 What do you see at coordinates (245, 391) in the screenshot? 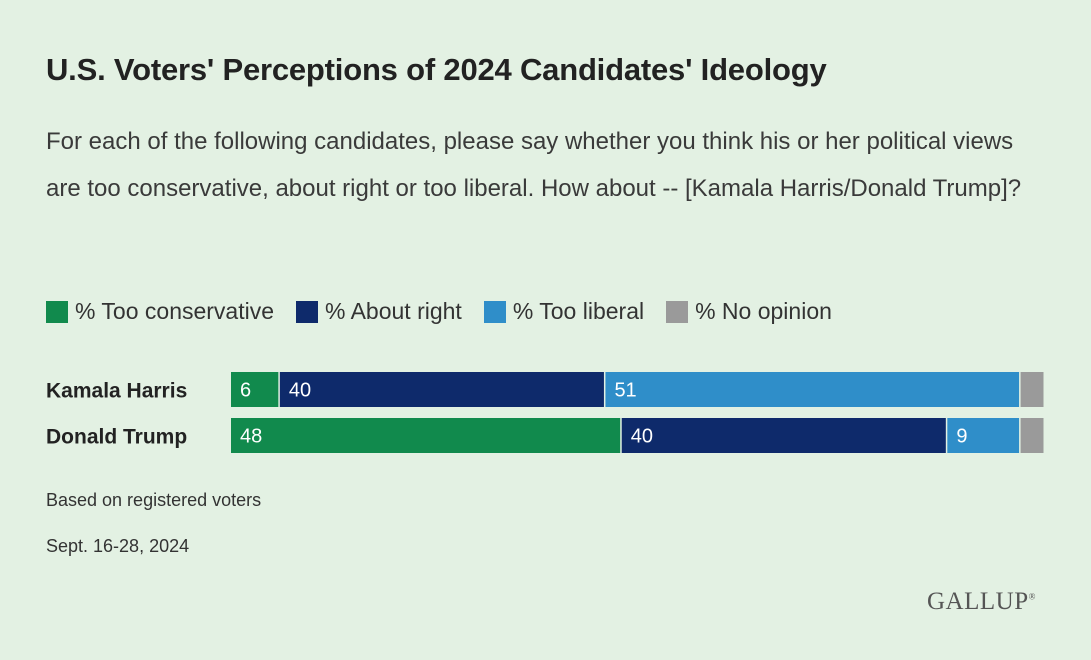
I see `data-label-kamala-harris-too-conservative: 6` at bounding box center [245, 391].